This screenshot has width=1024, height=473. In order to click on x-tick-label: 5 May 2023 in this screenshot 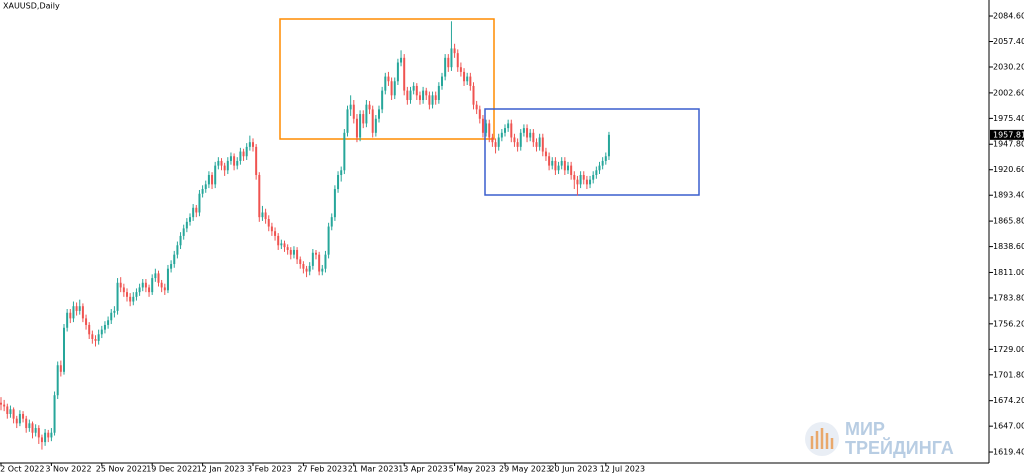, I will do `click(472, 469)`.